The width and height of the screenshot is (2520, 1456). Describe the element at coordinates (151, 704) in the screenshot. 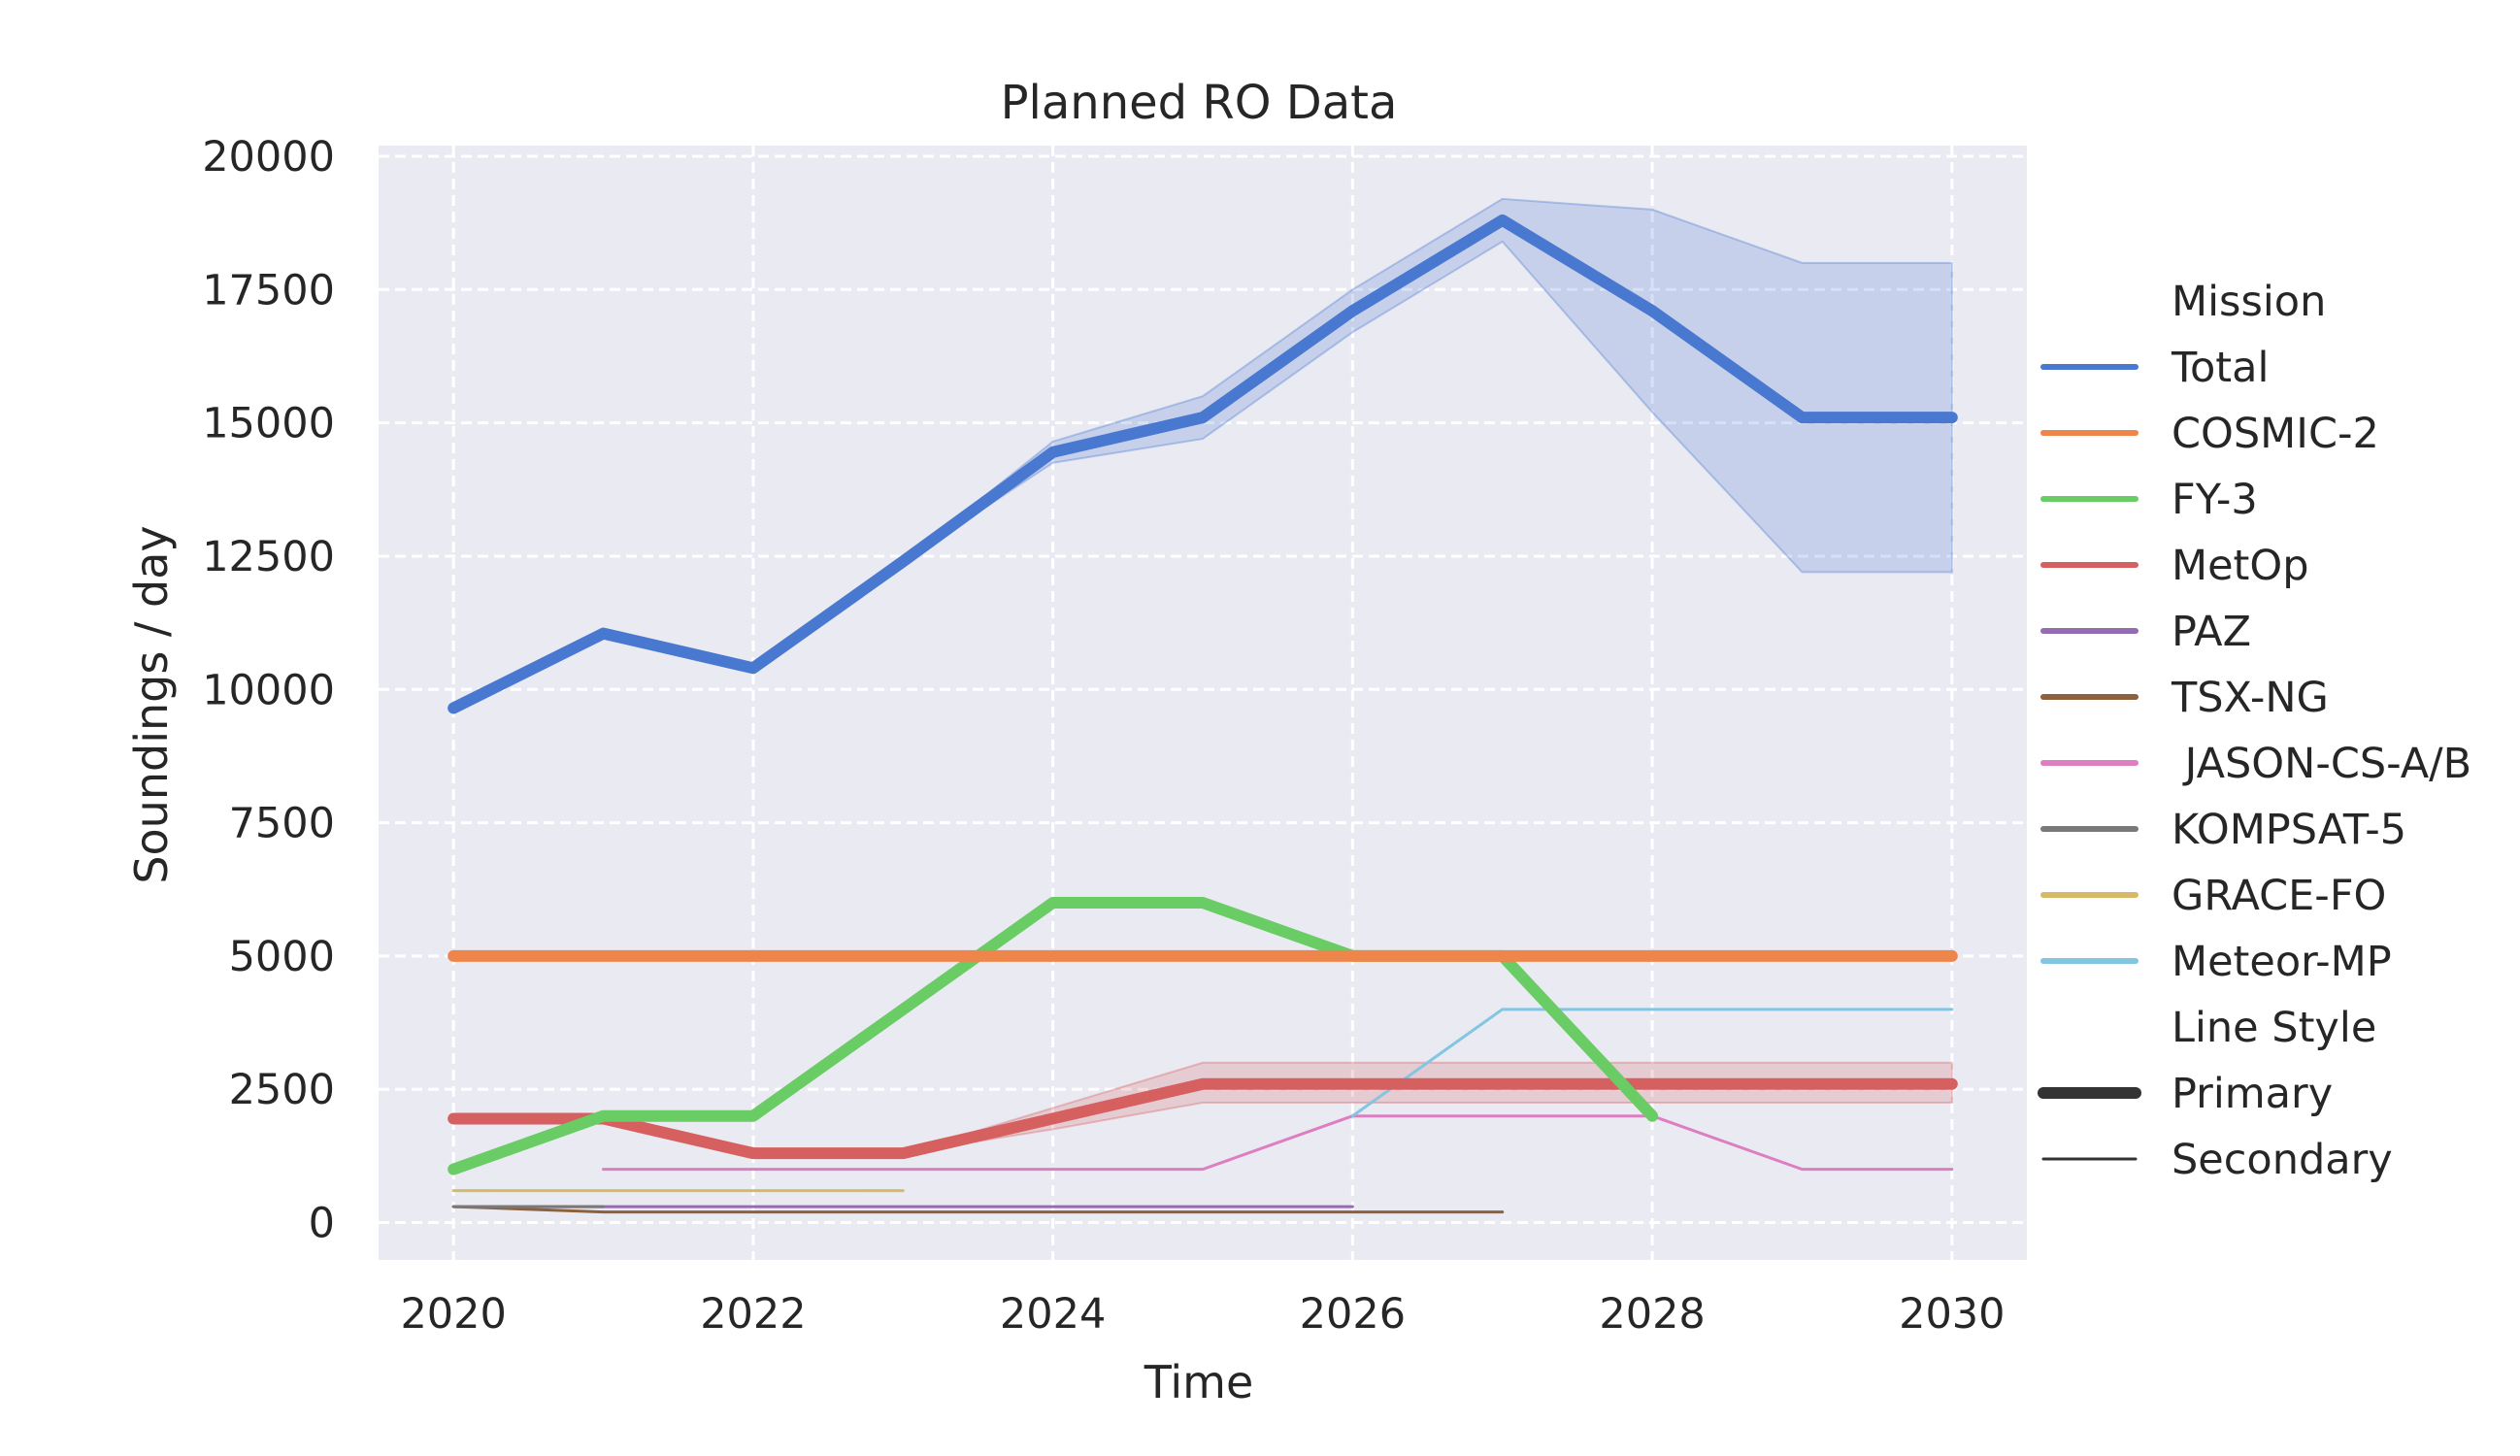

I see `y-axis-label: Soundings / day` at that location.